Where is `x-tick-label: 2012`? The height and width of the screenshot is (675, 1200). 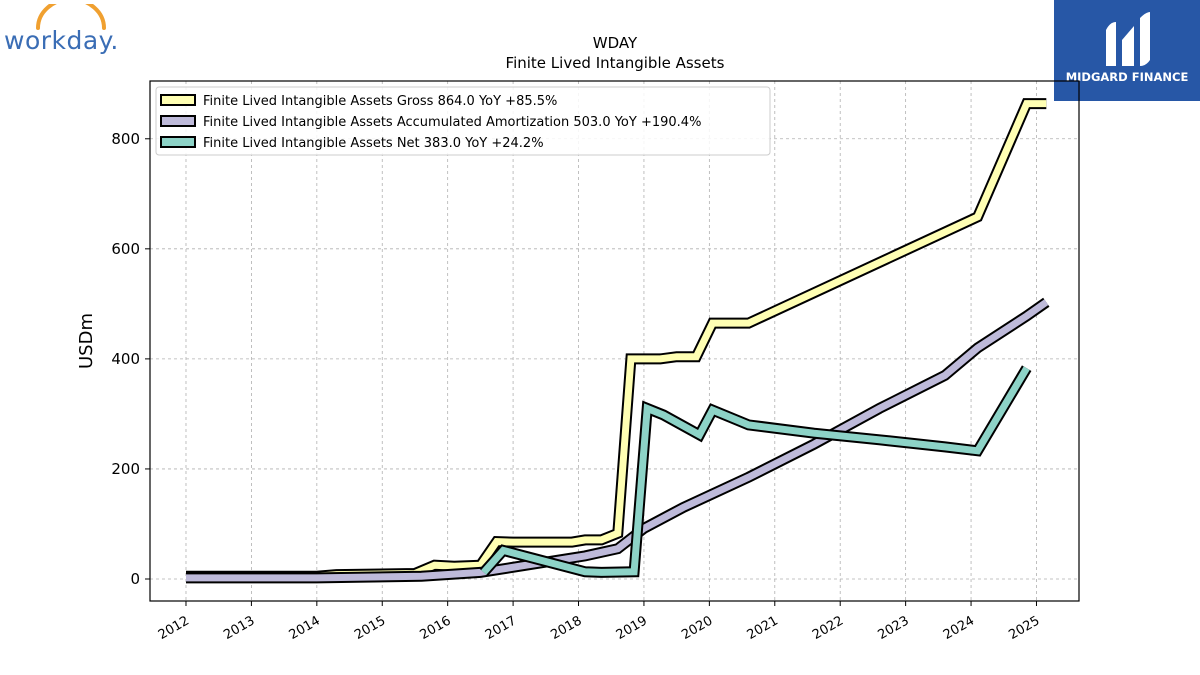 x-tick-label: 2012 is located at coordinates (174, 628).